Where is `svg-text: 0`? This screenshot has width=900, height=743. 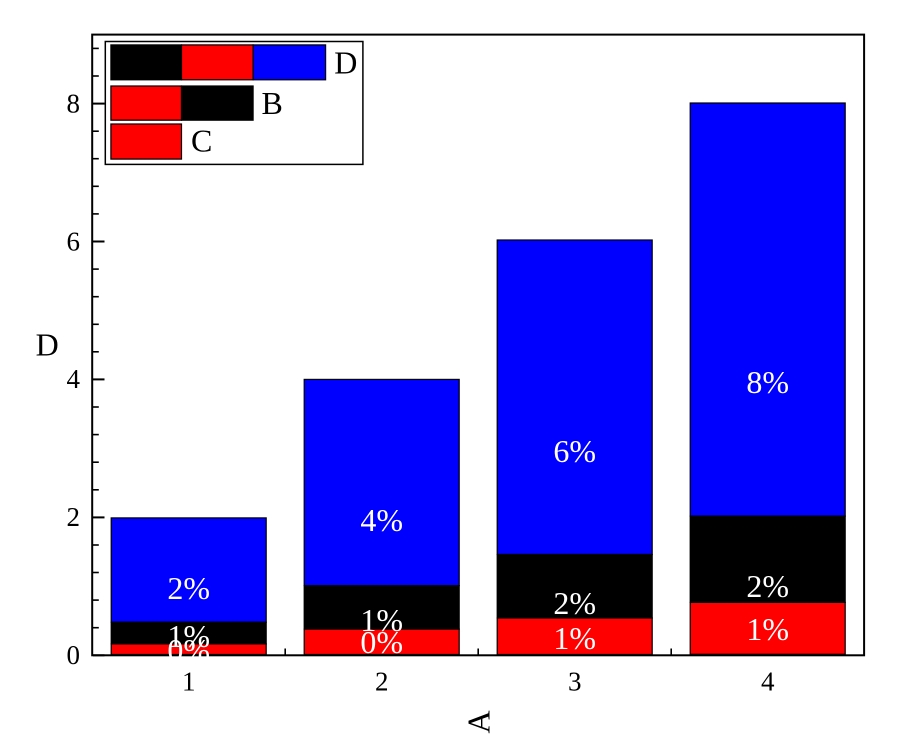 svg-text: 0 is located at coordinates (74, 655).